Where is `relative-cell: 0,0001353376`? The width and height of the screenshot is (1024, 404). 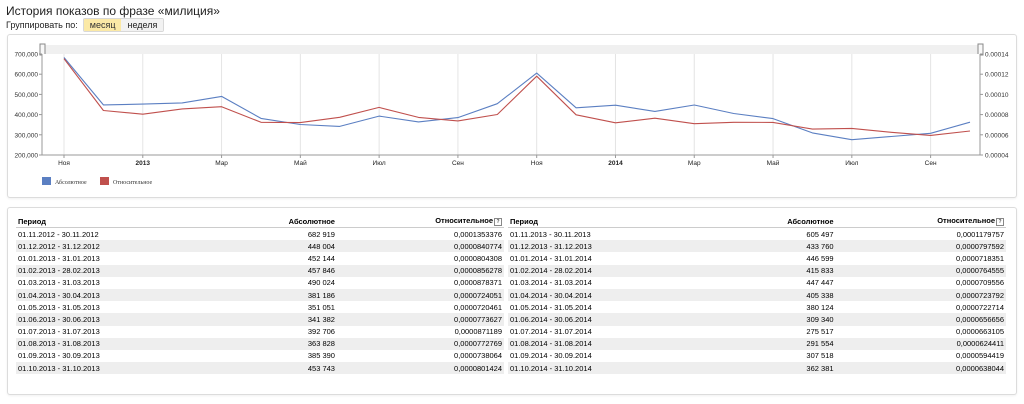 relative-cell: 0,0001353376 is located at coordinates (478, 234).